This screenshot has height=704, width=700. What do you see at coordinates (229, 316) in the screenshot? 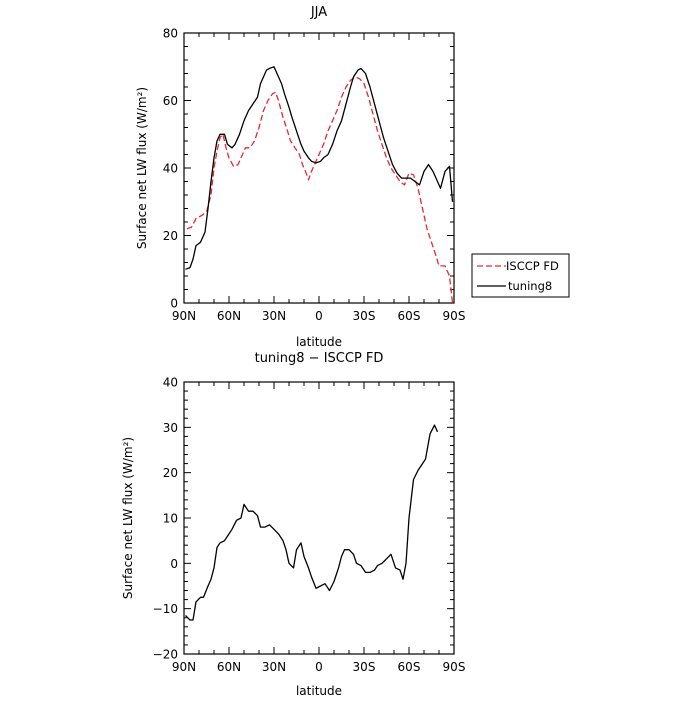
I see `top-x-tick-label: 60N` at bounding box center [229, 316].